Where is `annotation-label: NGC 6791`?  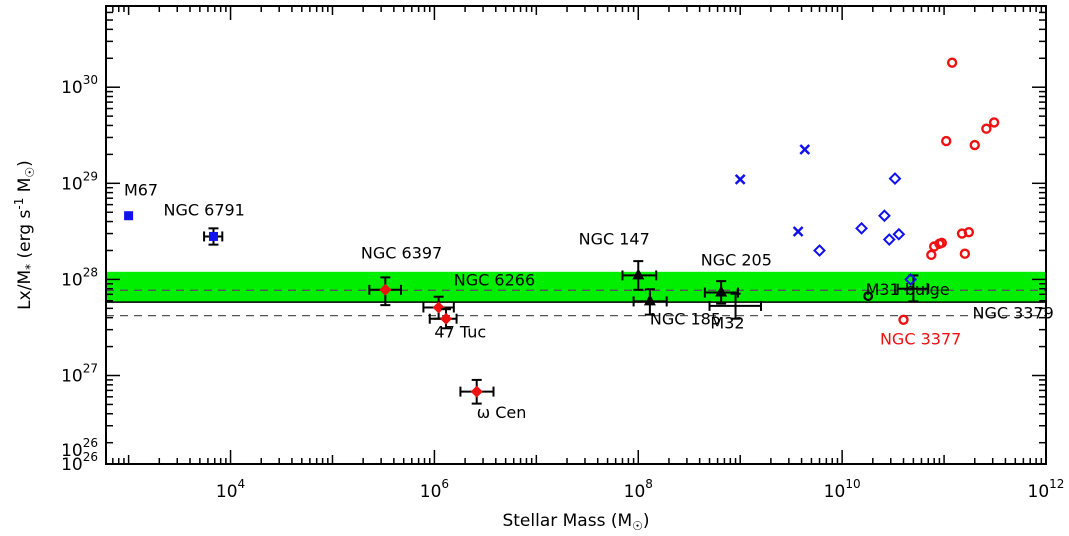
annotation-label: NGC 6791 is located at coordinates (204, 210).